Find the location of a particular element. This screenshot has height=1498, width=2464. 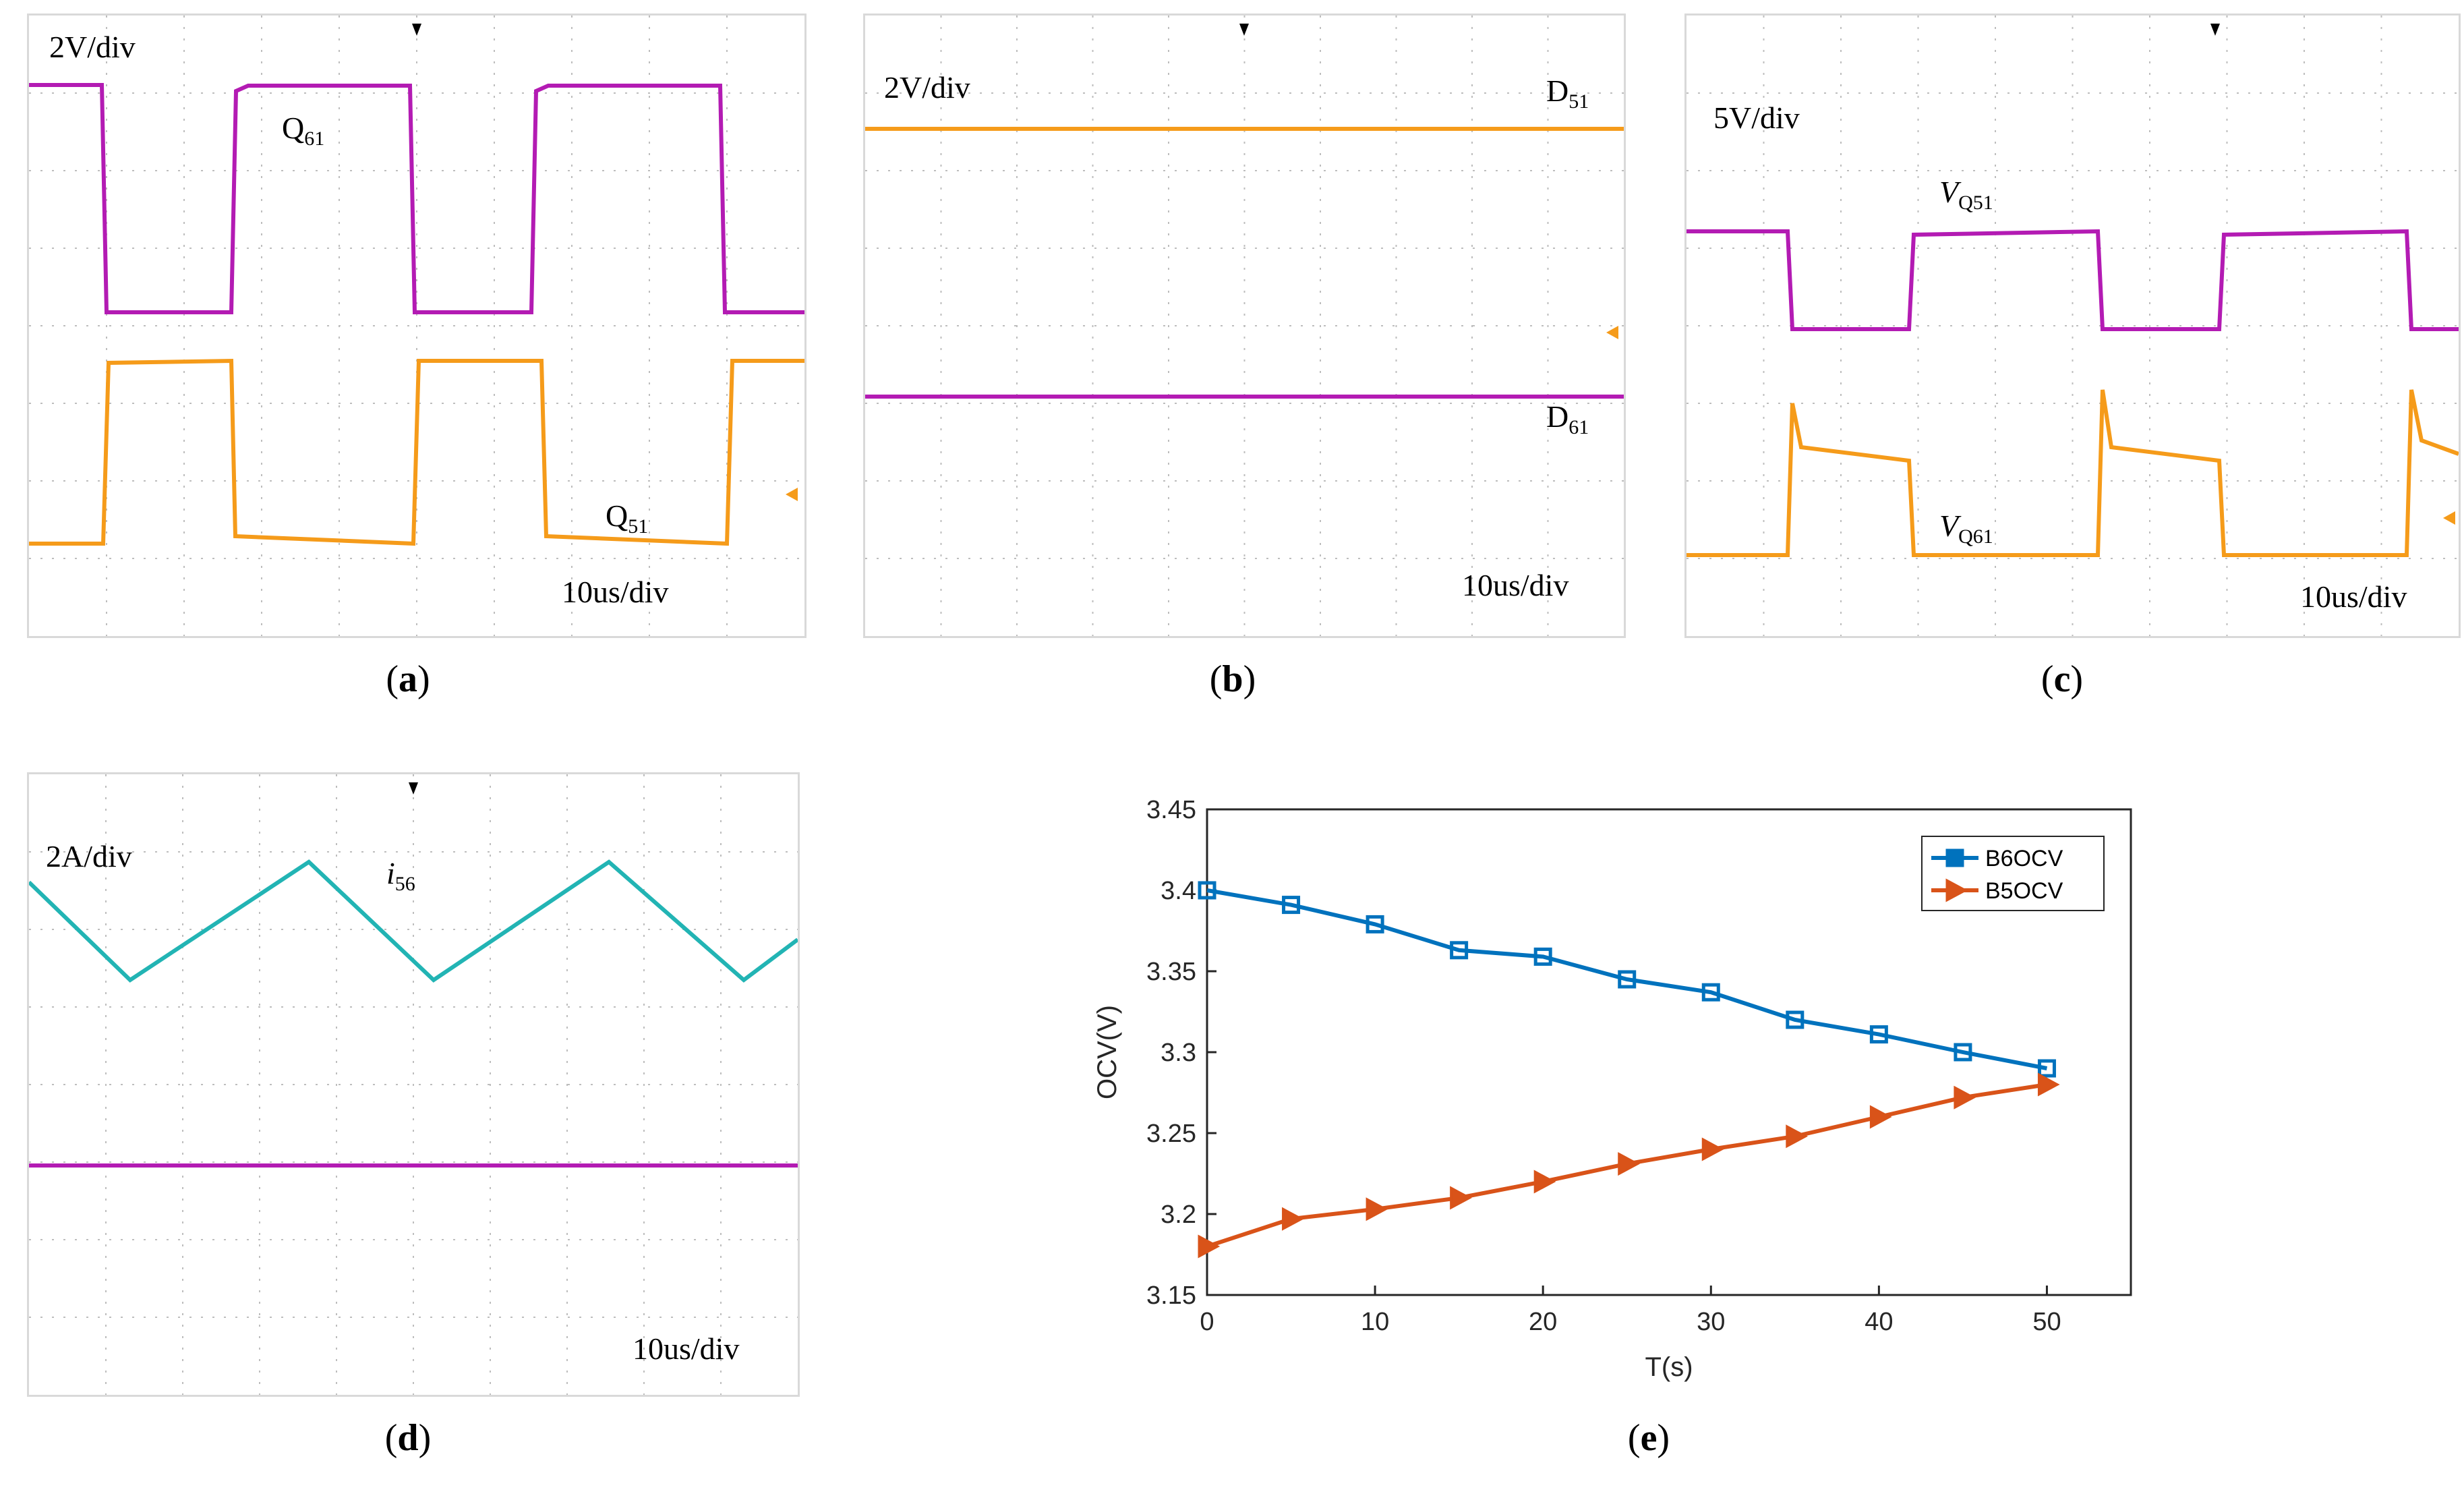

marker-trigger-b is located at coordinates (1244, 30).